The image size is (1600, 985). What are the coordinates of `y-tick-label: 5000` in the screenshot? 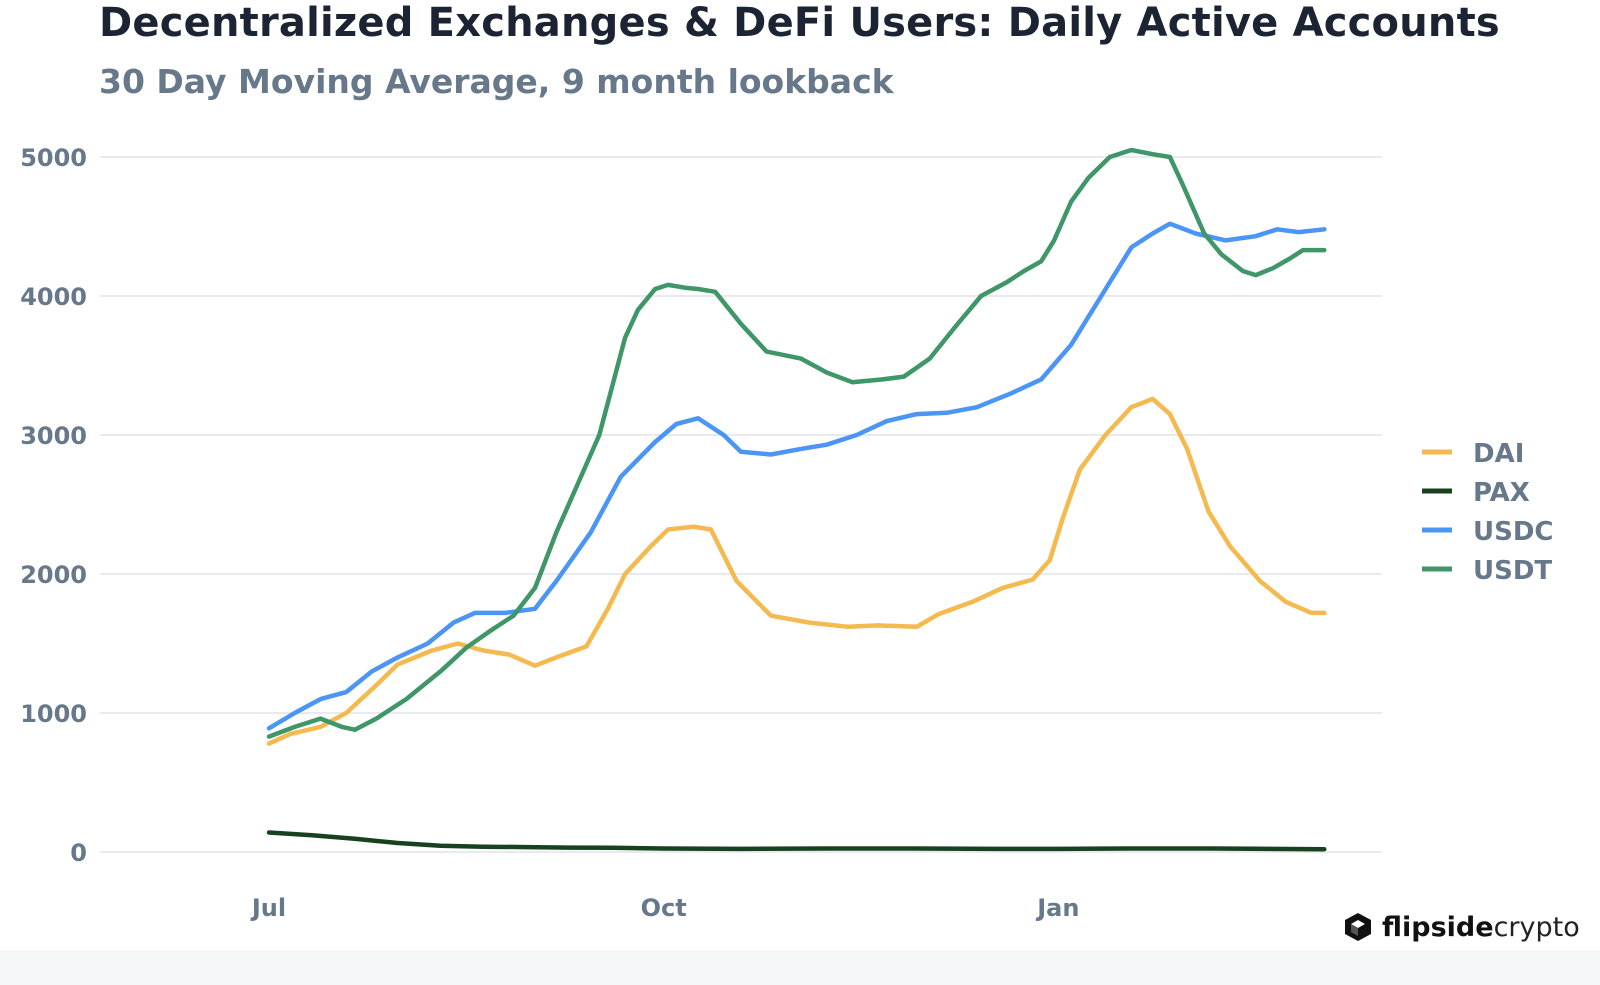 It's located at (53, 158).